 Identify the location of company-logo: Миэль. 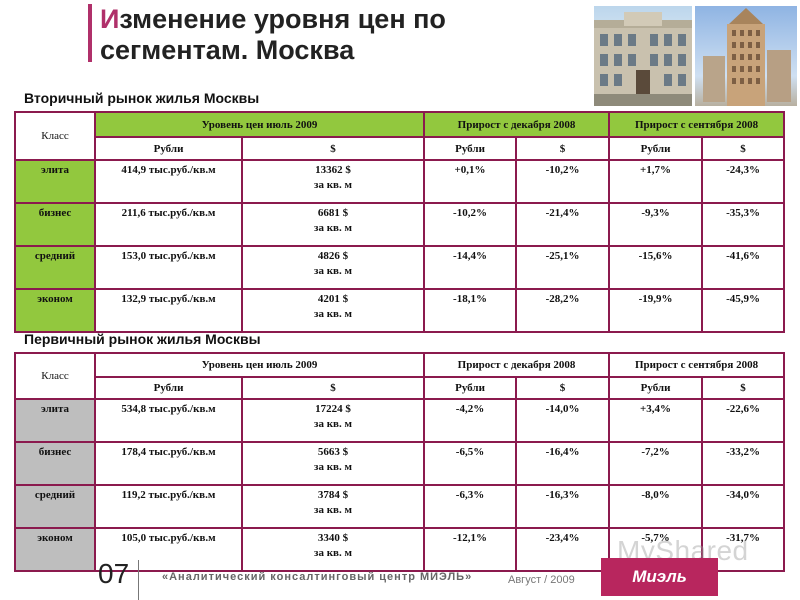
(659, 577).